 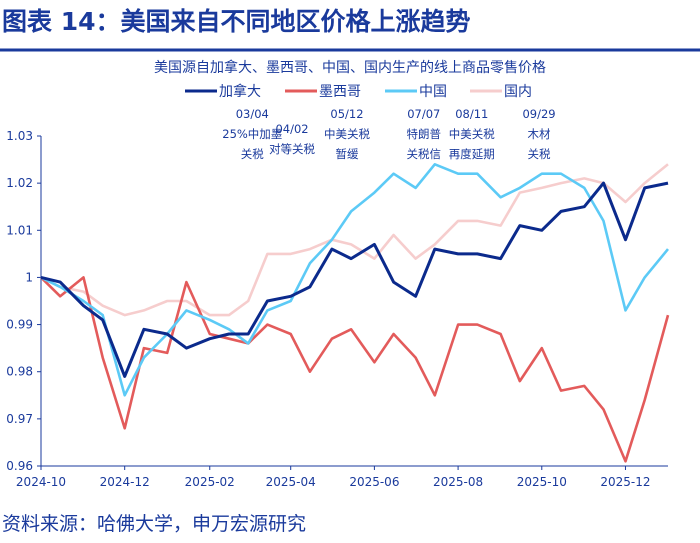 What do you see at coordinates (518, 92) in the screenshot?
I see `legend-label: 国内` at bounding box center [518, 92].